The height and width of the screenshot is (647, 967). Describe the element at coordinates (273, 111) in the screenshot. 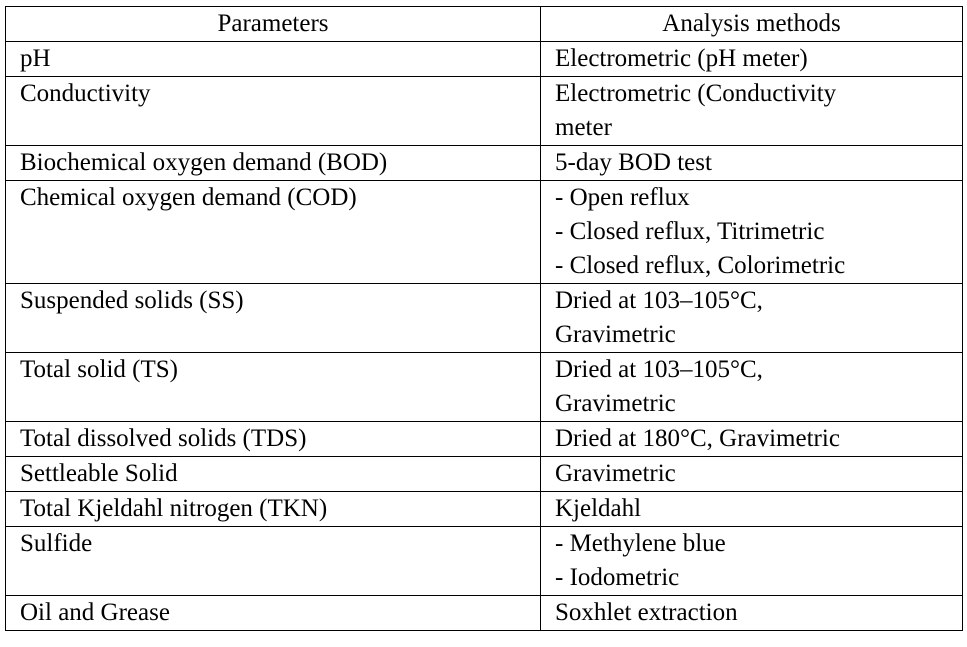

I see `parameter-cell: Conductivity` at that location.